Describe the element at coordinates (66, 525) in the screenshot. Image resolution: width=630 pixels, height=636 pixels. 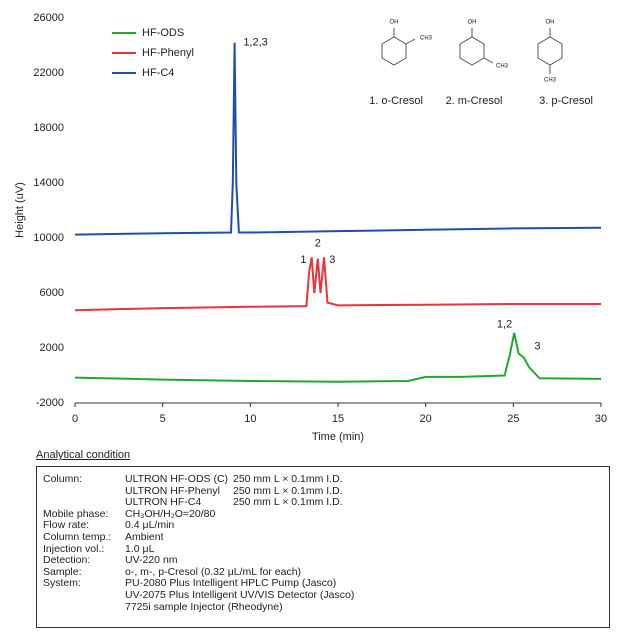
I see `condition-label: Flow rate:` at that location.